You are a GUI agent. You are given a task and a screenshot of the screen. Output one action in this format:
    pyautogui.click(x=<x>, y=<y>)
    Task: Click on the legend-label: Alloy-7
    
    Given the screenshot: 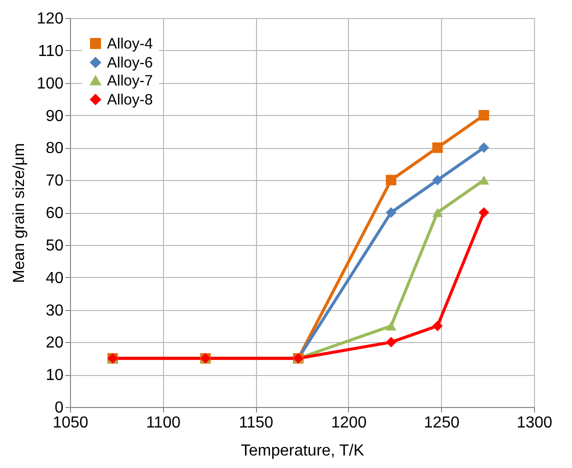 What is the action you would take?
    pyautogui.click(x=130, y=81)
    